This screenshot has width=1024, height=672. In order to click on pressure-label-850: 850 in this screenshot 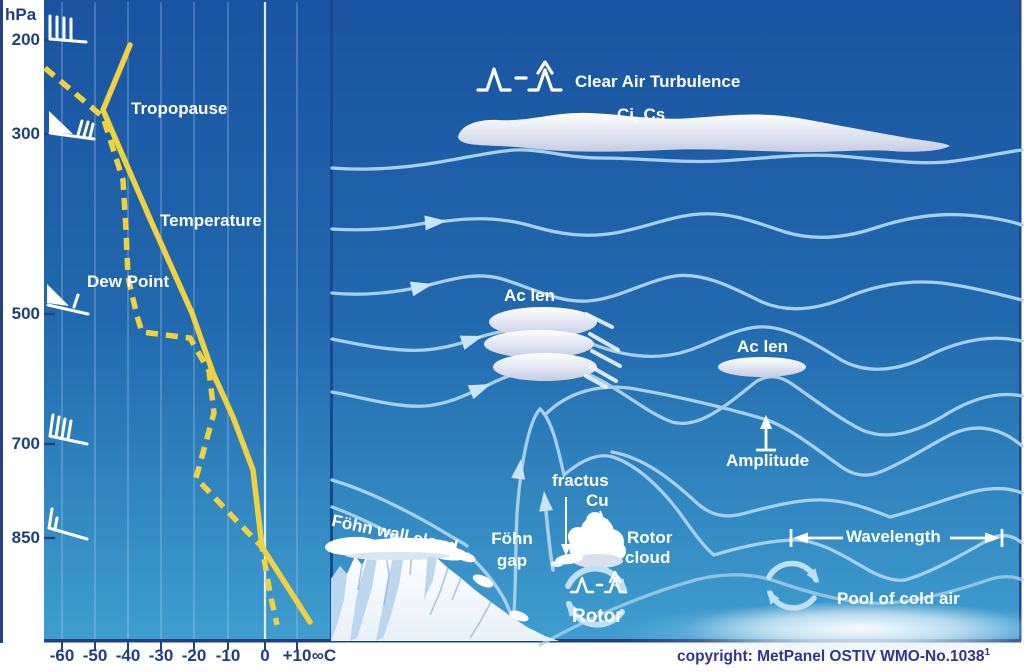, I will do `click(25, 537)`.